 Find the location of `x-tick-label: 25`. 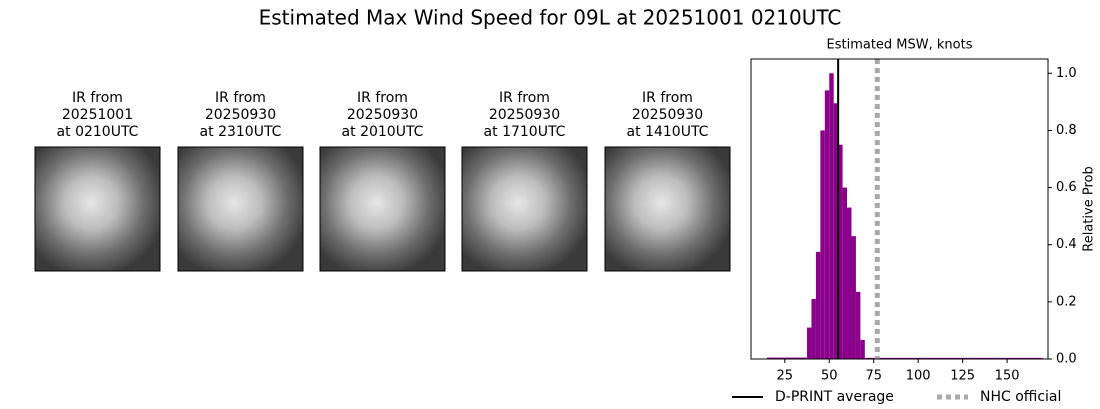

x-tick-label: 25 is located at coordinates (785, 376).